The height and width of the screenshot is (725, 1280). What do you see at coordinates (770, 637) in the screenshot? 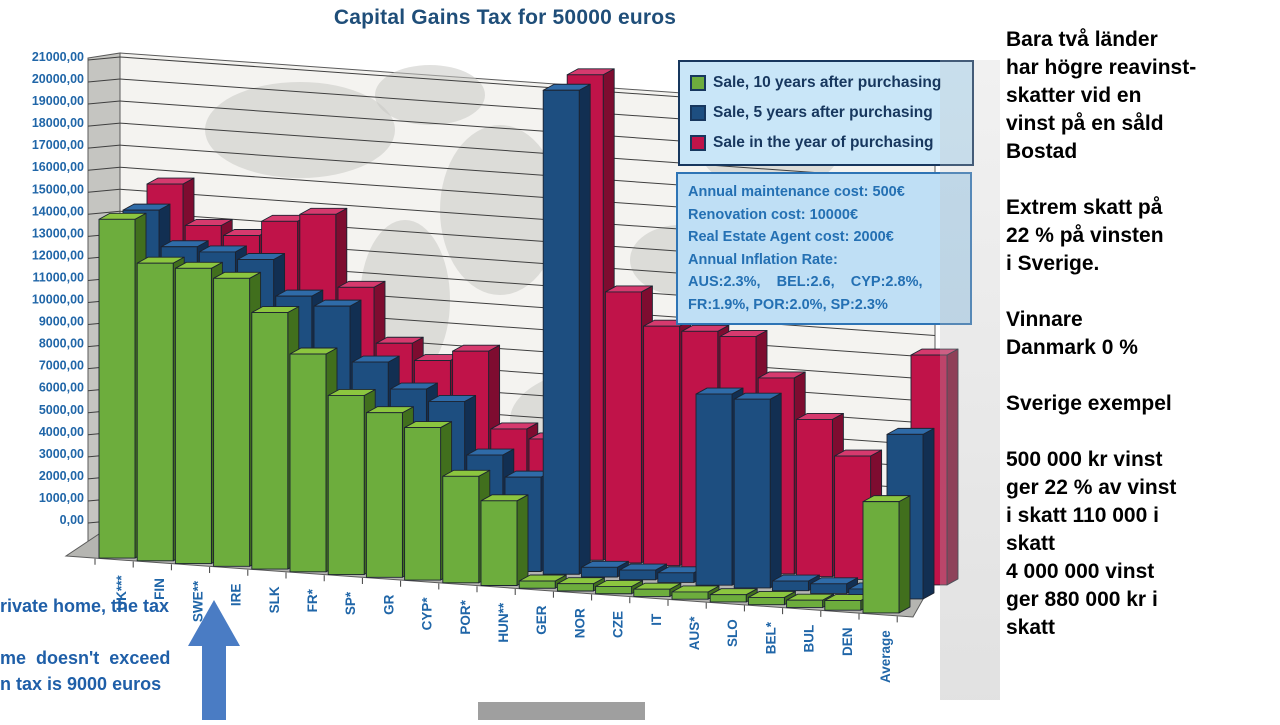
I see `x-axis-country-label: BEL*` at bounding box center [770, 637].